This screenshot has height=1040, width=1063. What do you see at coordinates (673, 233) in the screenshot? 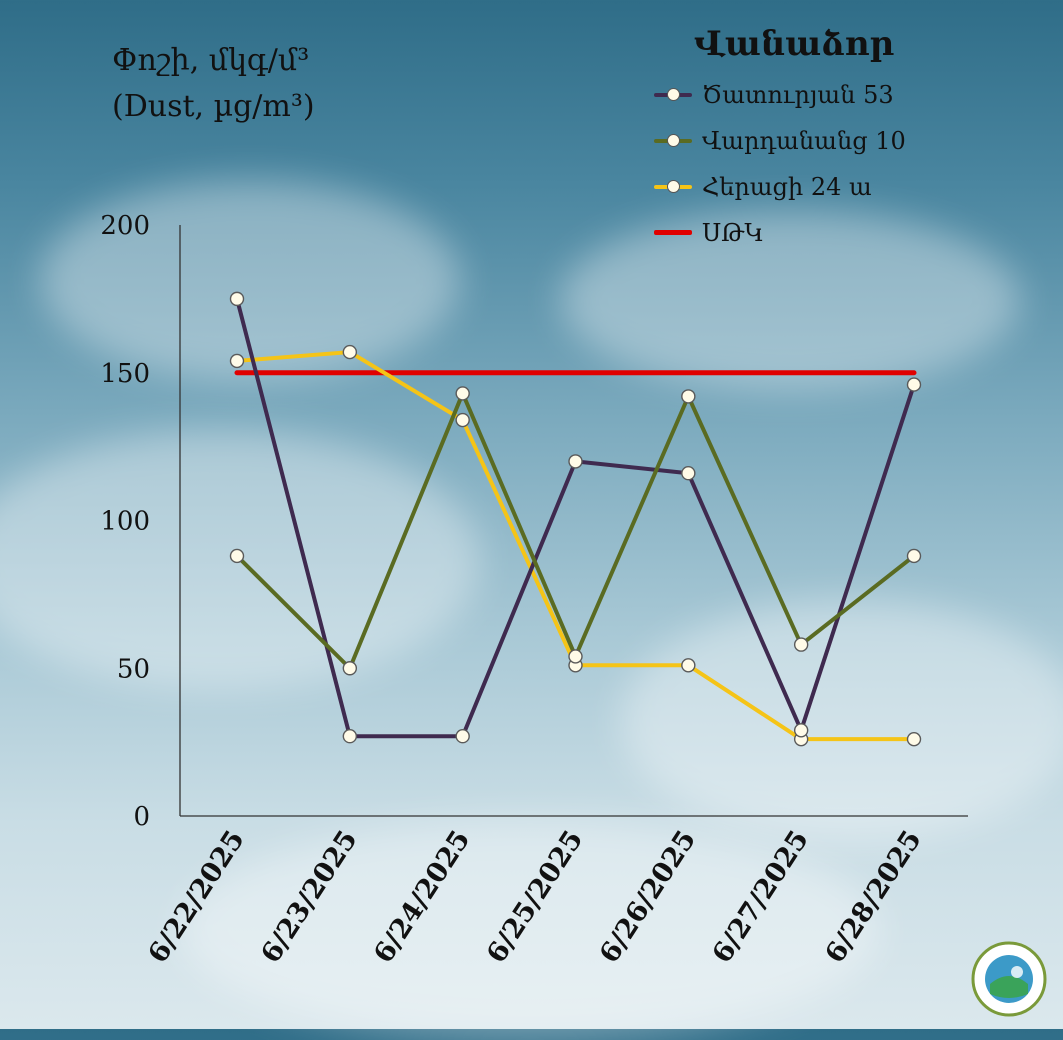
I see `legend-swatch-limit` at bounding box center [673, 233].